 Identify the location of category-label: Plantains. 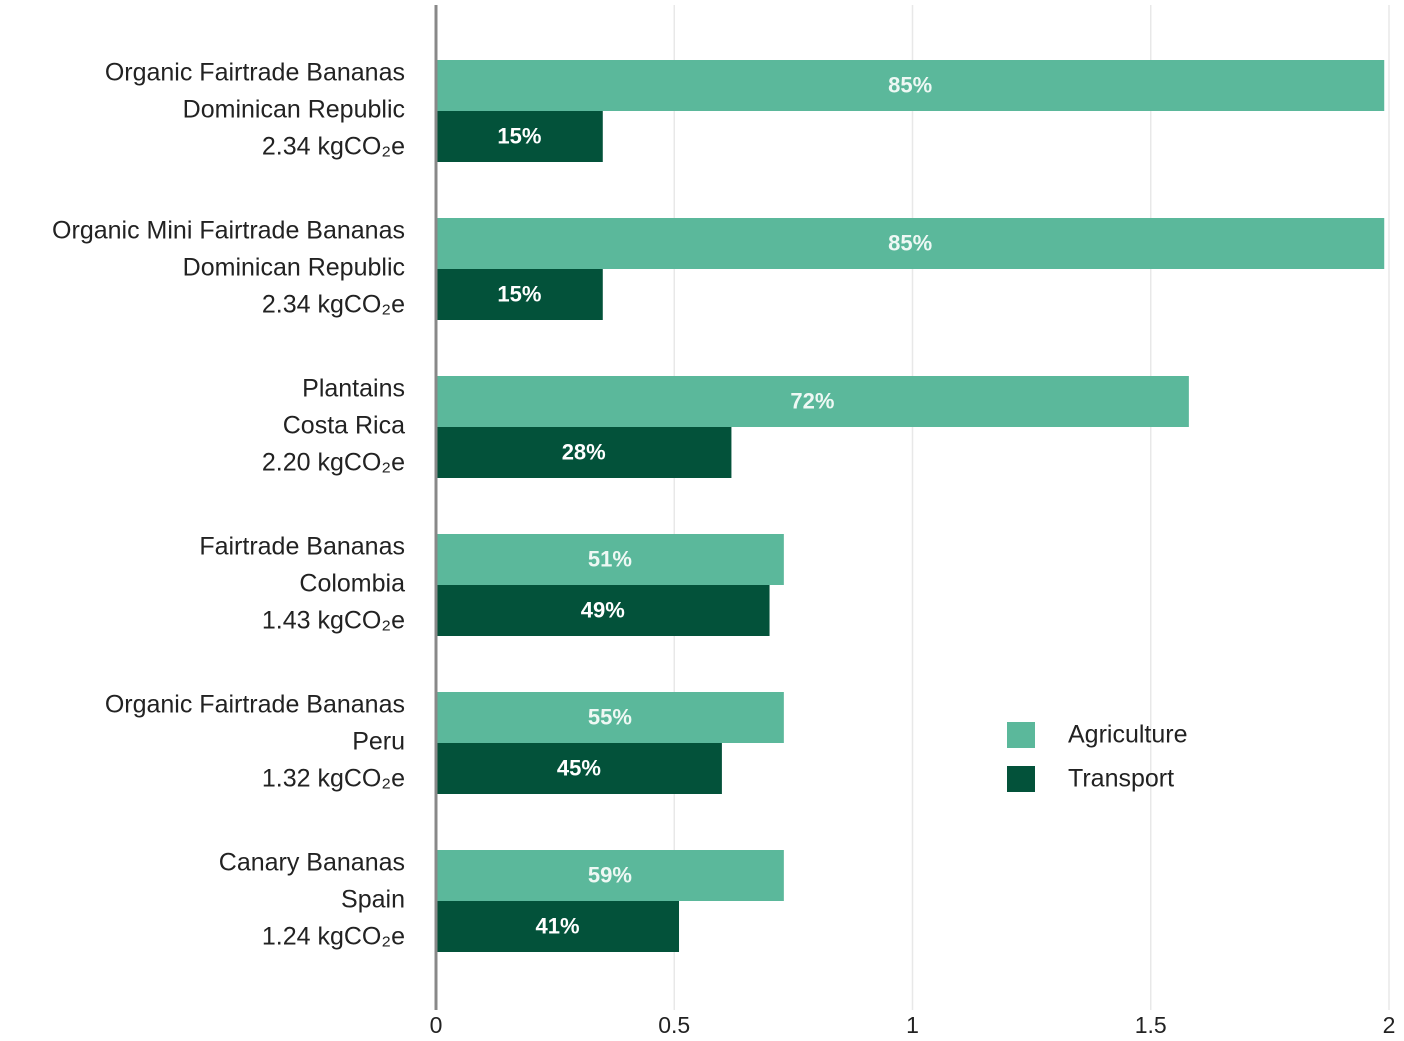
(353, 389).